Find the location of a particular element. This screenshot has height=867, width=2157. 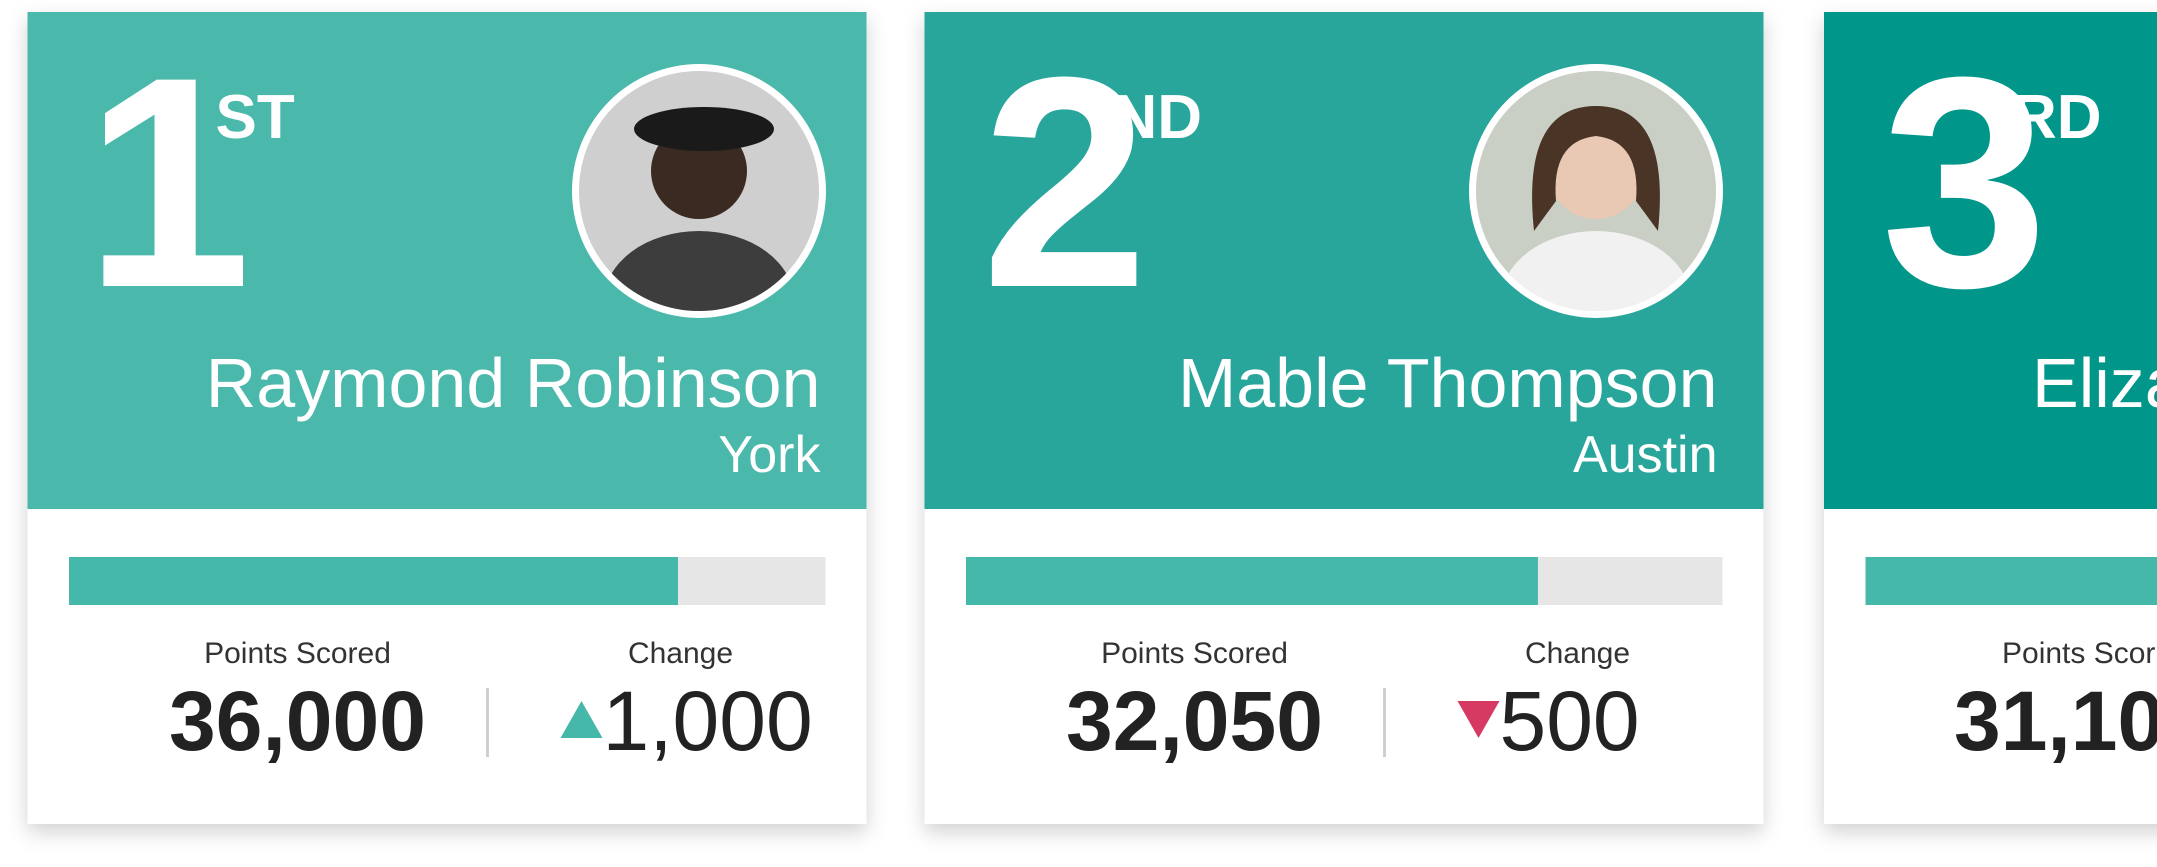

leaderboard-card: 3RD Eliza Points Scor 31,10 is located at coordinates (1990, 418).